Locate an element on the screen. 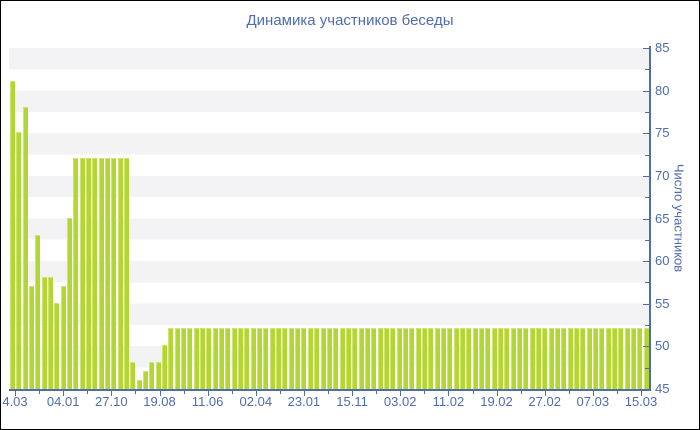 The width and height of the screenshot is (700, 430). x-axis-line is located at coordinates (330, 390).